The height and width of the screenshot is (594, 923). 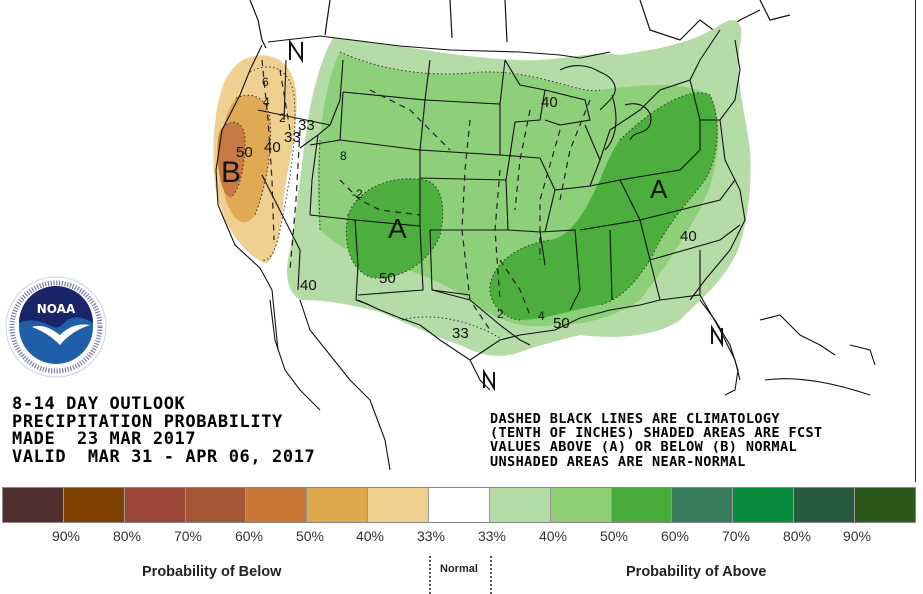 What do you see at coordinates (99, 404) in the screenshot?
I see `title-line-1: 8-14 DAY OUTLOOK` at bounding box center [99, 404].